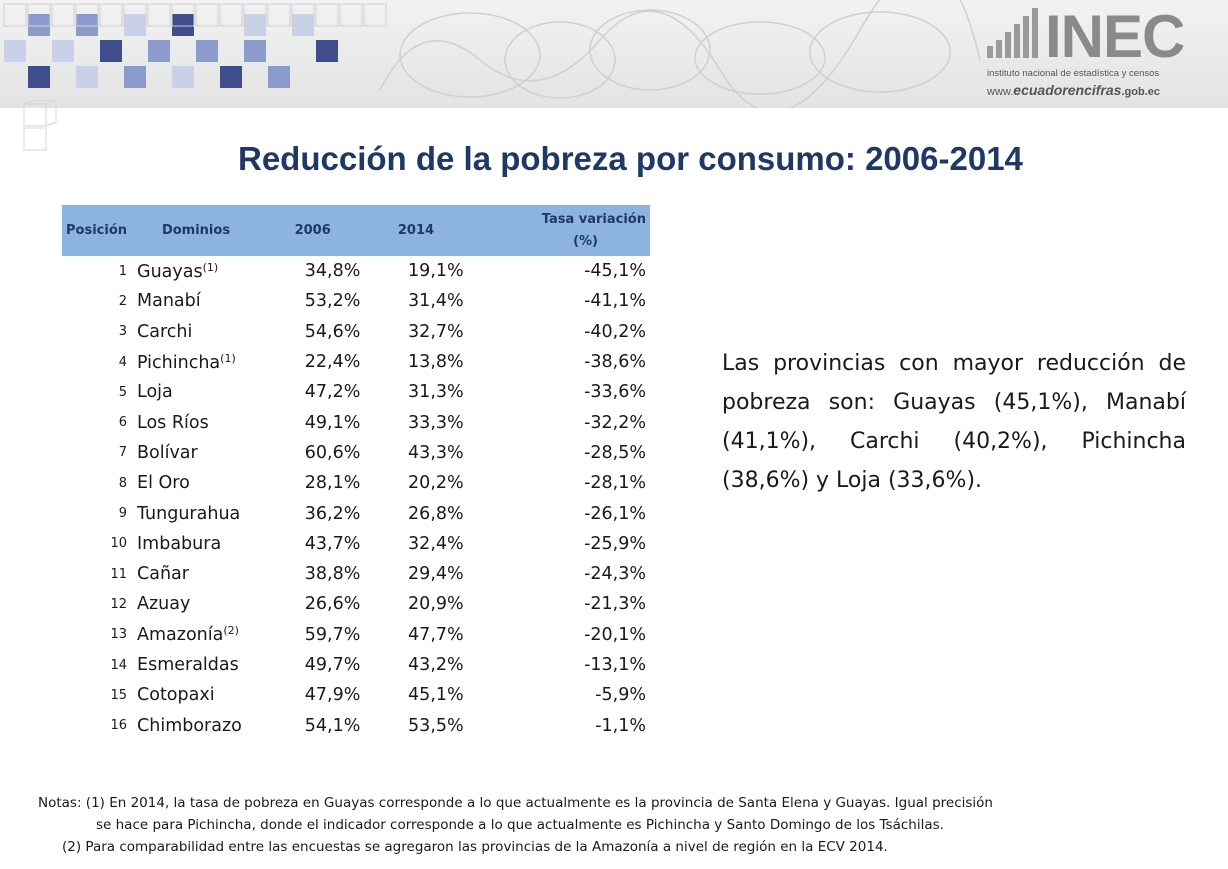  What do you see at coordinates (332, 392) in the screenshot?
I see `cell-2006: 47,2%` at bounding box center [332, 392].